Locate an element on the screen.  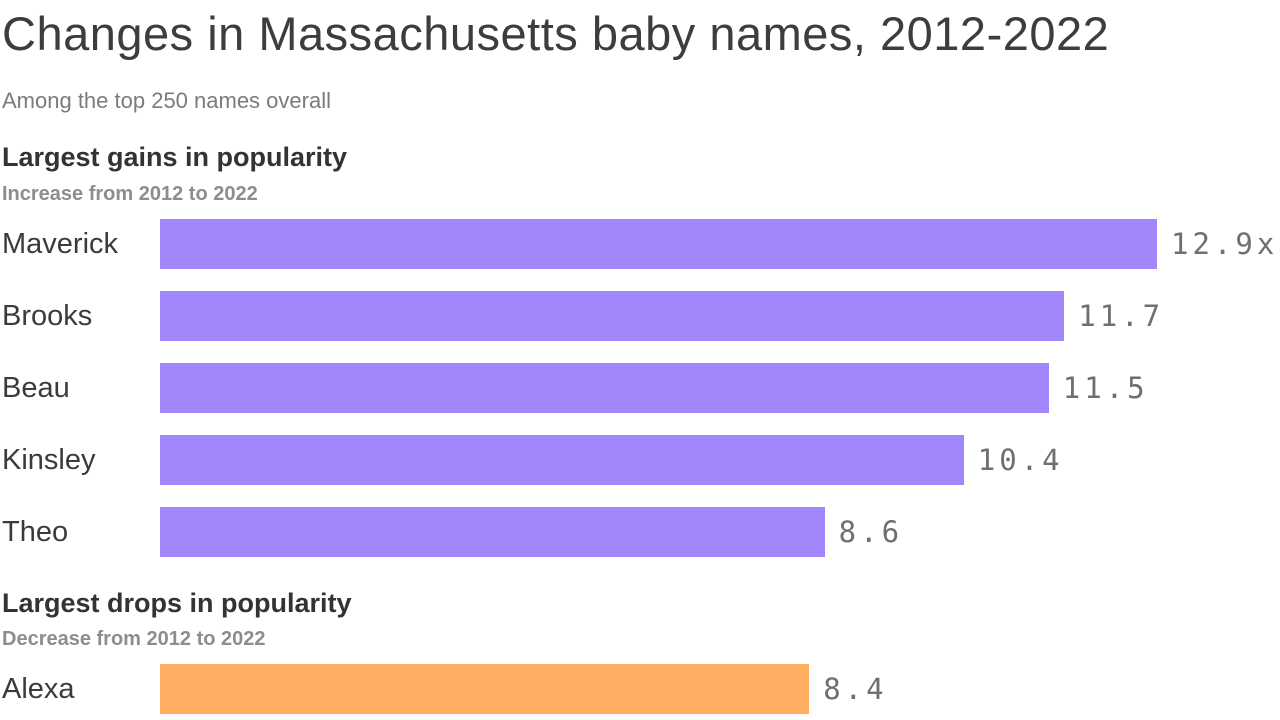
bar-track: 11.7 is located at coordinates (720, 316).